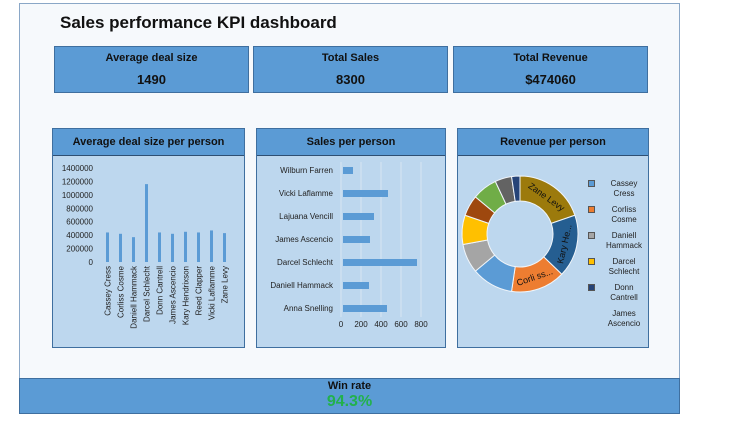 This screenshot has height=421, width=730. What do you see at coordinates (349, 401) in the screenshot?
I see `win-rate-value: 94.3%` at bounding box center [349, 401].